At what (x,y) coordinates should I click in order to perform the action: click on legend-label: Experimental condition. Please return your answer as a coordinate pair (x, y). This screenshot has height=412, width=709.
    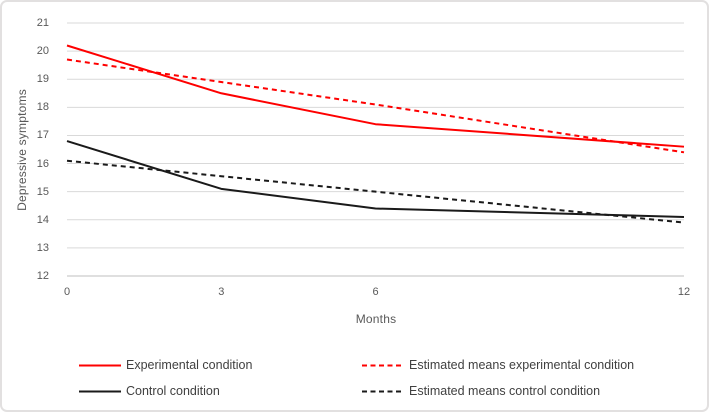
    Looking at the image, I should click on (189, 365).